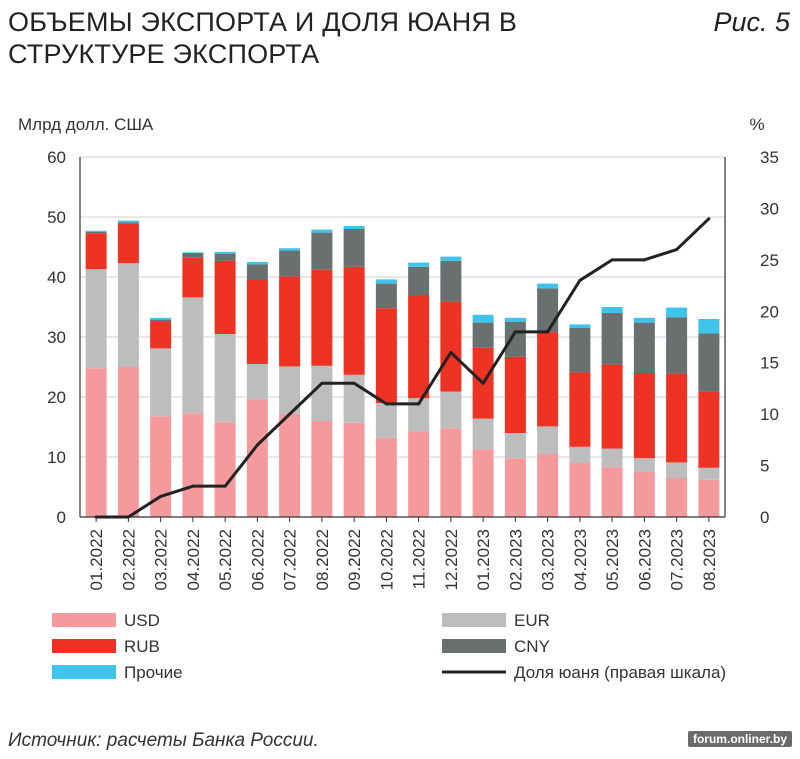 Image resolution: width=800 pixels, height=759 pixels. Describe the element at coordinates (769, 414) in the screenshot. I see `y2-tick-label: 10` at that location.